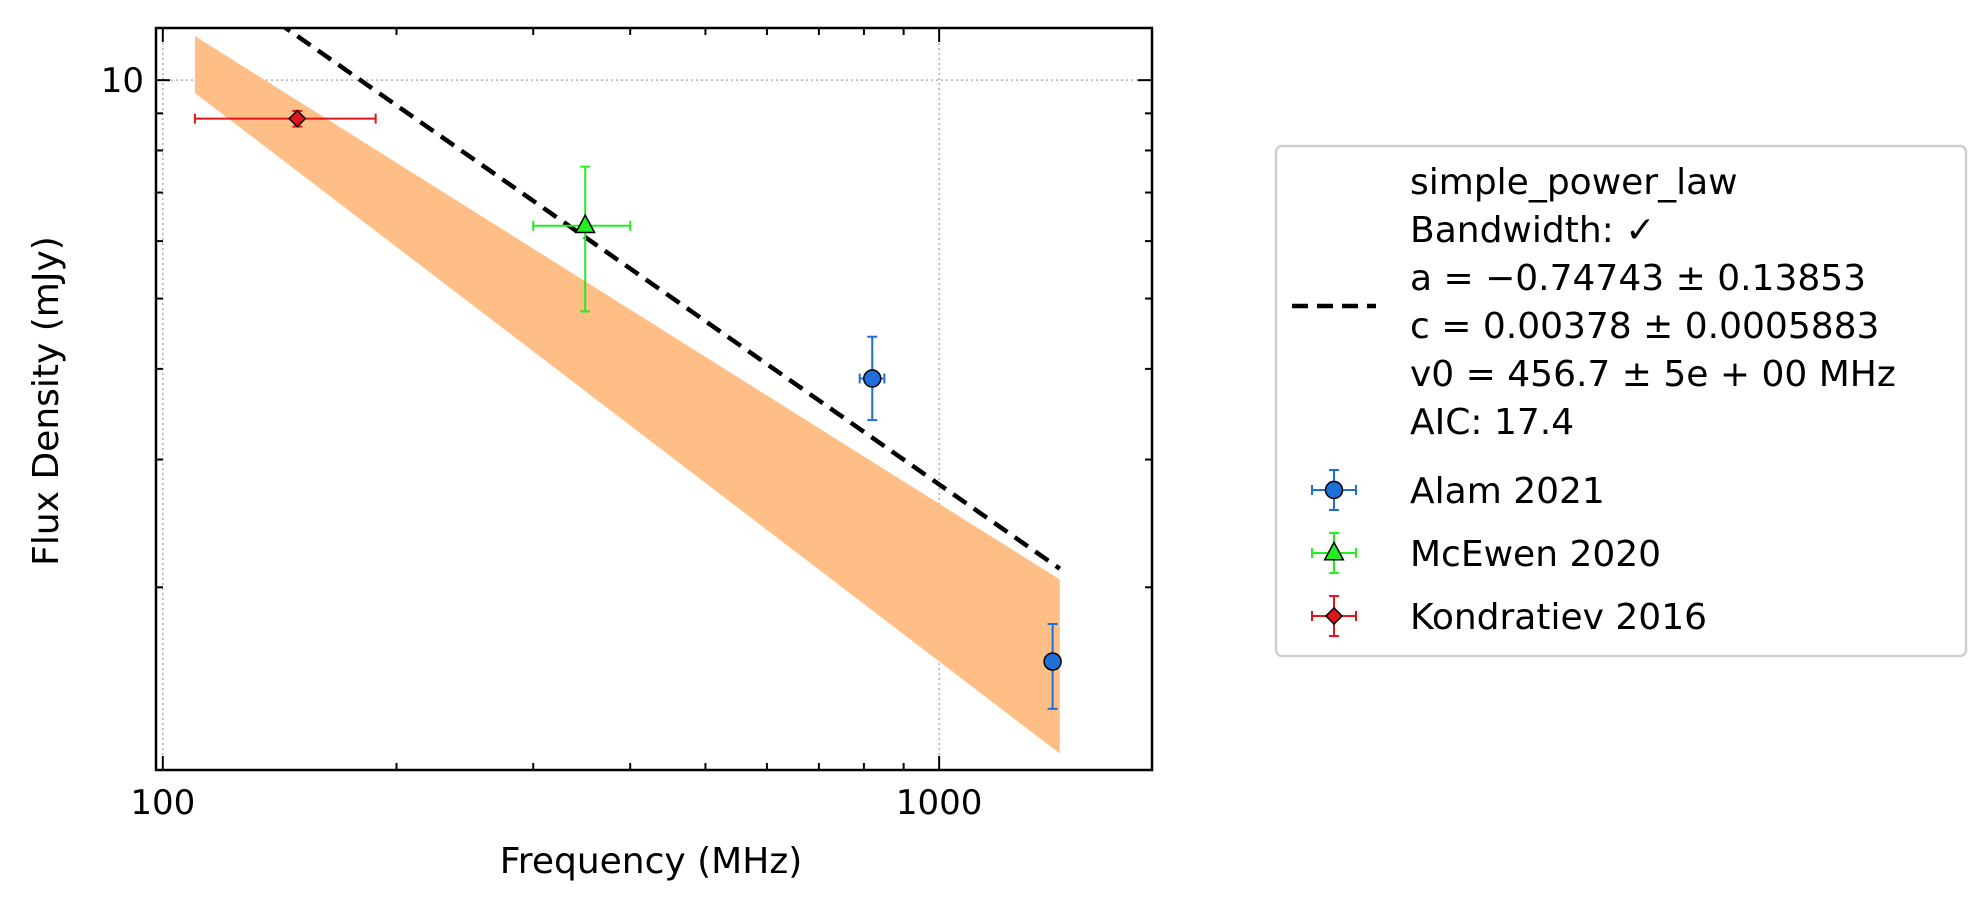 The height and width of the screenshot is (914, 1986). Describe the element at coordinates (122, 81) in the screenshot. I see `y-tick-label: 10` at that location.